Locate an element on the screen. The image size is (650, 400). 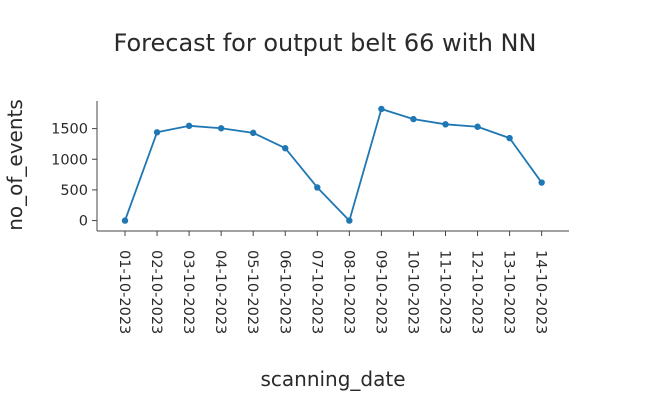
x-tick-label: 01-10-2023 is located at coordinates (124, 292).